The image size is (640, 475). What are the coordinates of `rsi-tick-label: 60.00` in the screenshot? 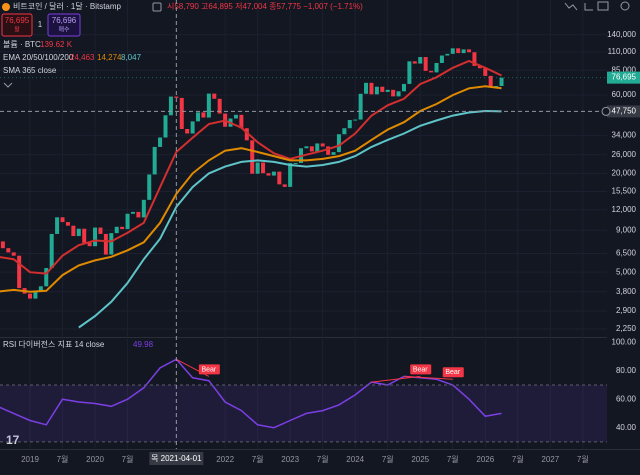 It's located at (626, 398).